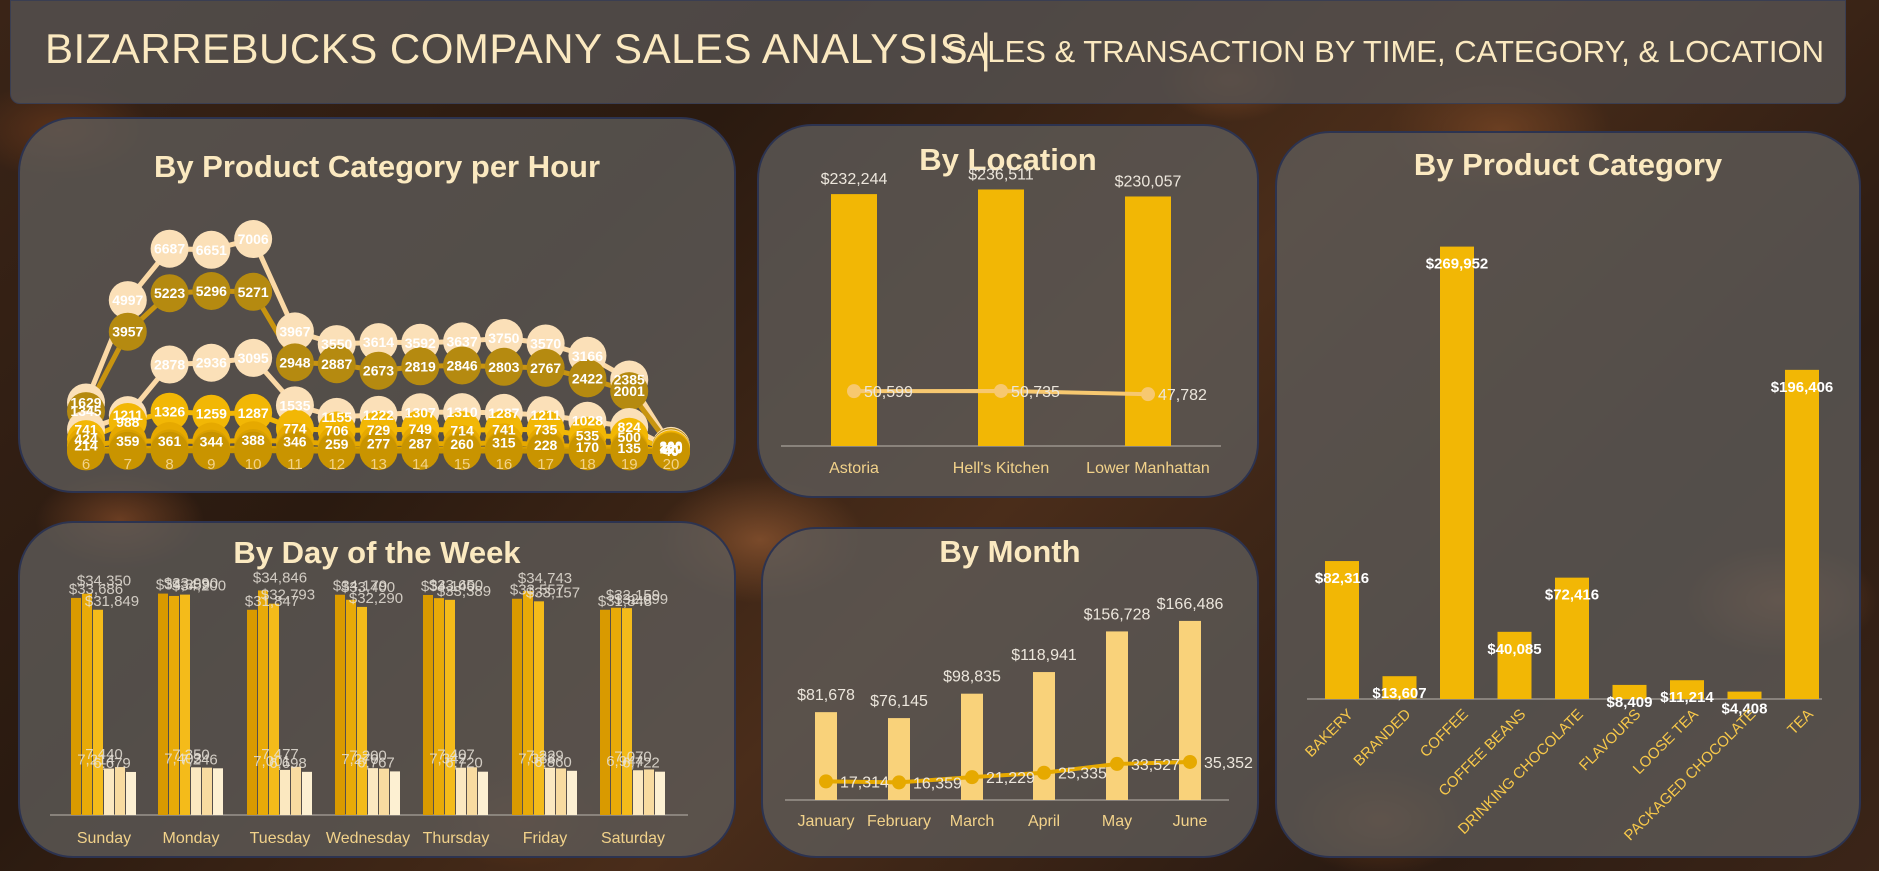 The image size is (1879, 871). What do you see at coordinates (826, 821) in the screenshot?
I see `month-x-tick: January` at bounding box center [826, 821].